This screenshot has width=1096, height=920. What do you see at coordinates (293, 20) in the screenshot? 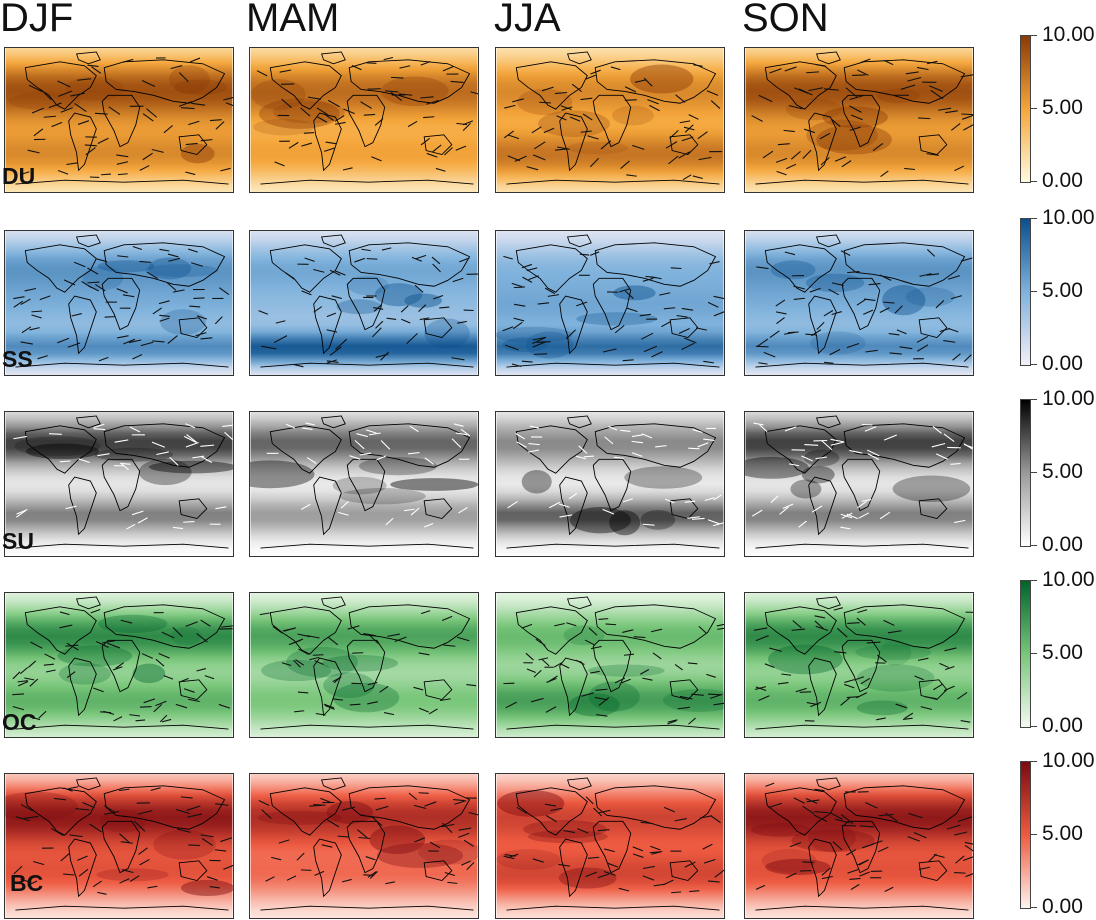
I see `season-title-mam: MAM` at bounding box center [293, 20].